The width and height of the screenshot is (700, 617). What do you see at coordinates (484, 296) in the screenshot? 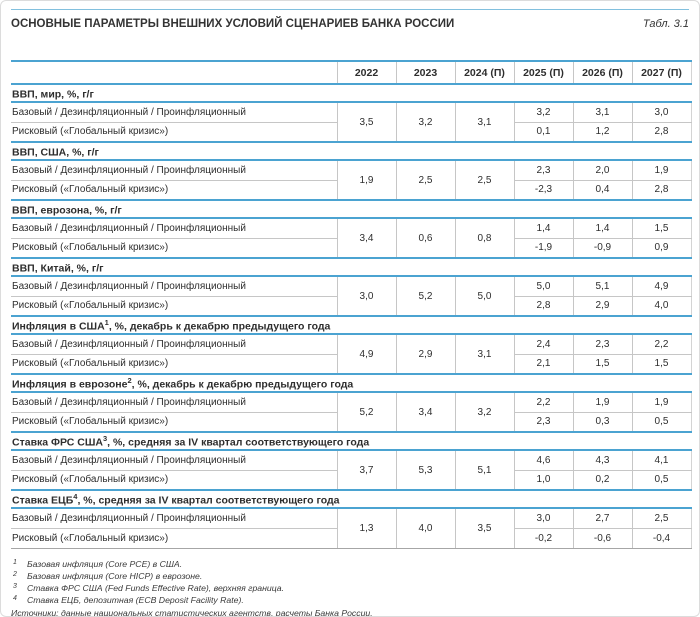
I see `history-value: 5,0` at bounding box center [484, 296].